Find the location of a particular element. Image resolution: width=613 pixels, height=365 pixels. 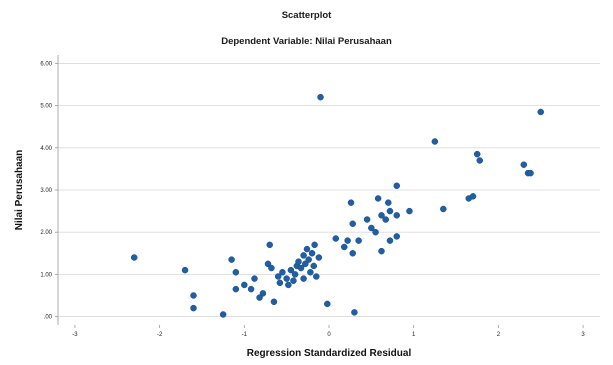

chart-subtitle: Dependent Variable: Nilai Perusahaan is located at coordinates (306, 41).